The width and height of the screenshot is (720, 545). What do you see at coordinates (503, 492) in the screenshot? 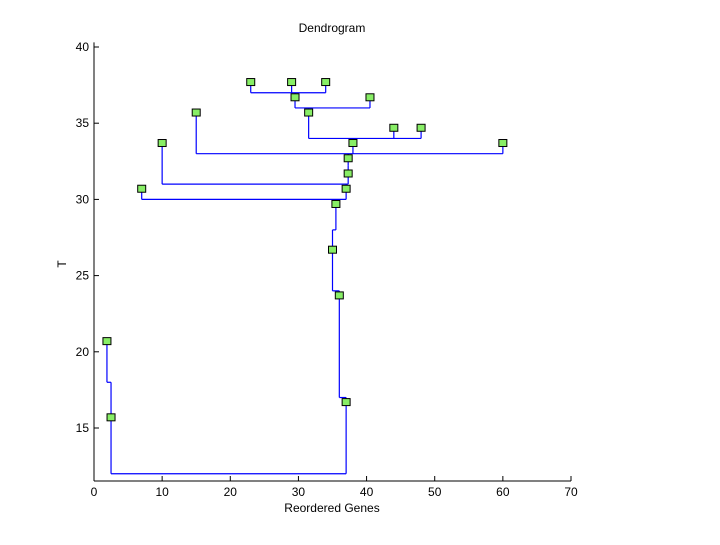
I see `x-tick-label: 60` at bounding box center [503, 492].